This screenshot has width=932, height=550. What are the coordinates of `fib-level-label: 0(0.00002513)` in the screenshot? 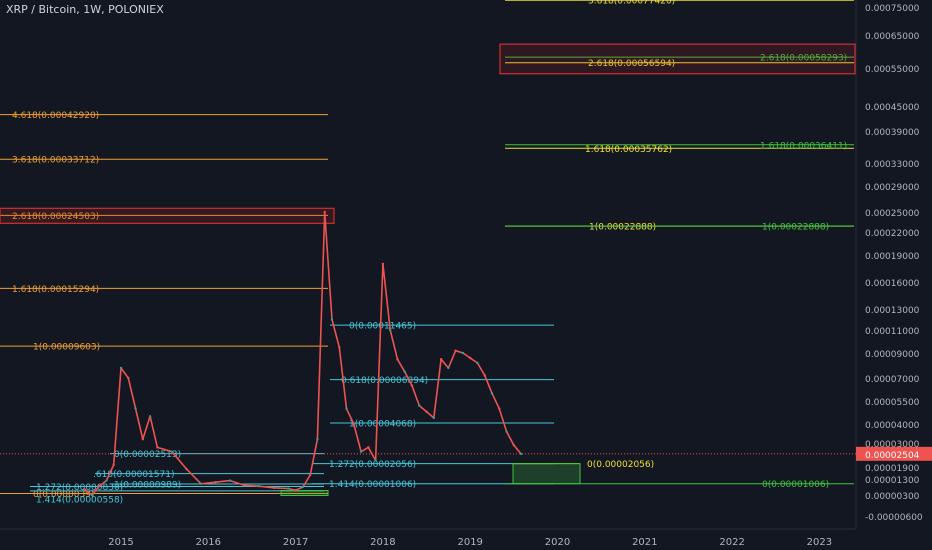 It's located at (147, 455).